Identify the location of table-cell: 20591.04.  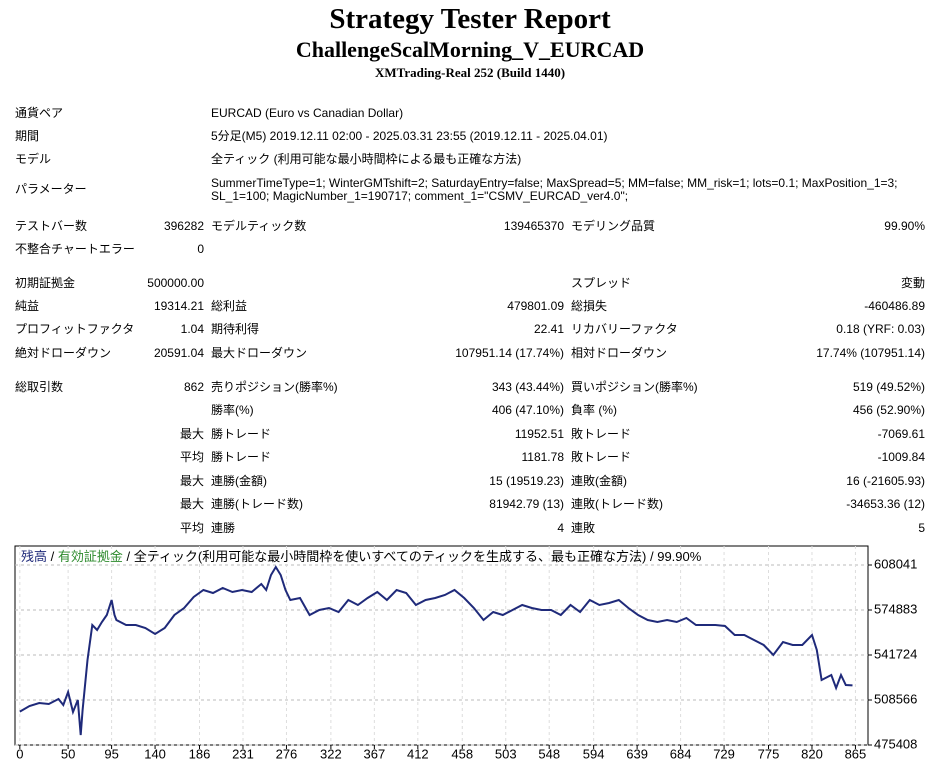
(178, 353).